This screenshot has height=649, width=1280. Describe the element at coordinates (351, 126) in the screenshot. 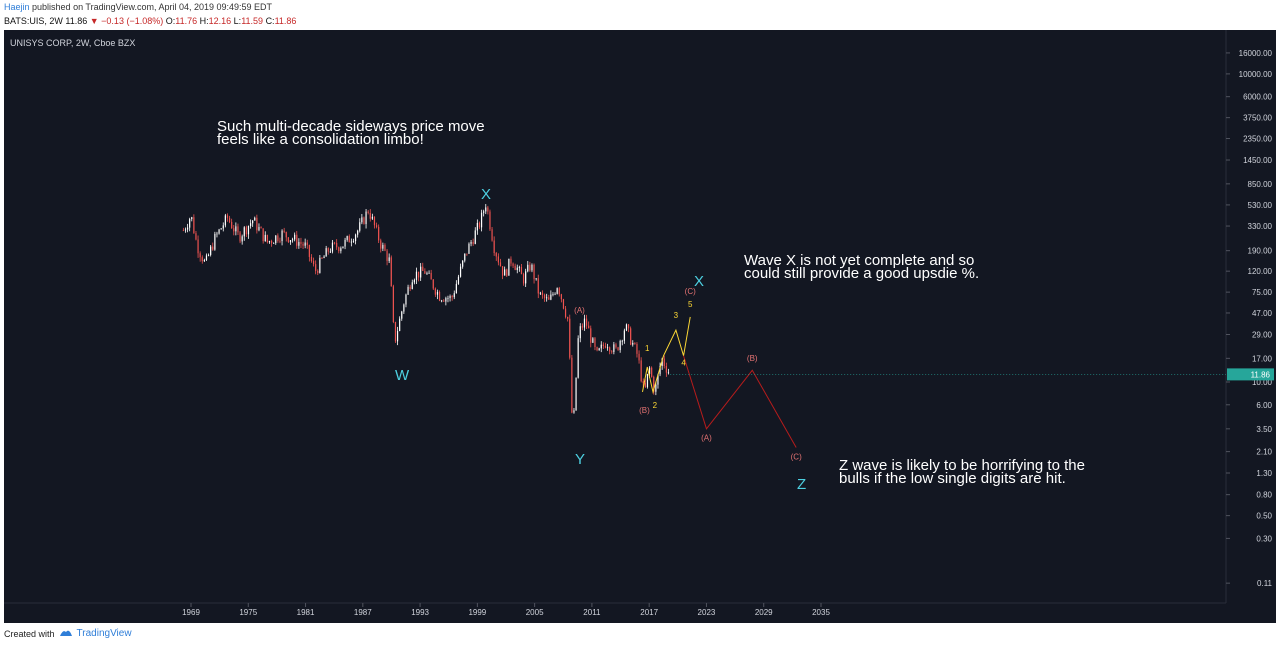

I see `annotation-line: Such multi-decade sideways price move` at that location.